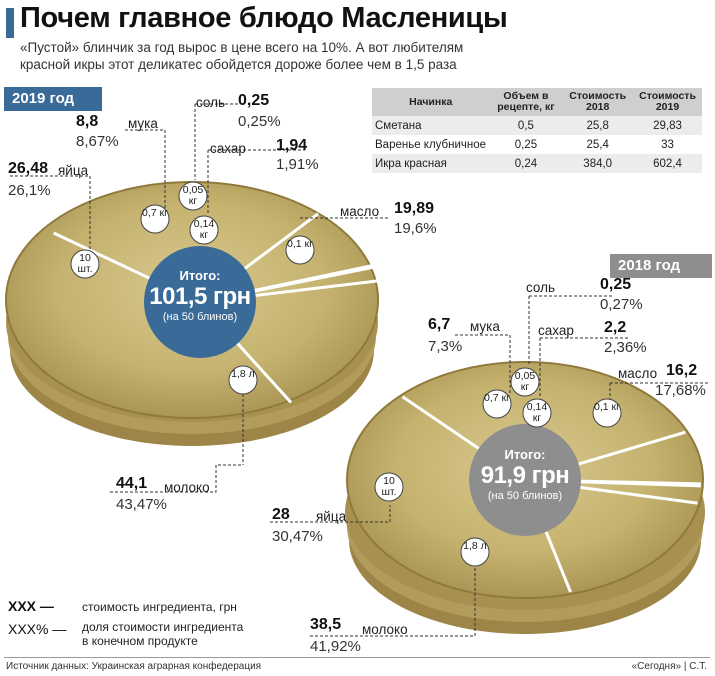 The image size is (715, 676). What do you see at coordinates (497, 398) in the screenshot?
I see `qty-flour-2018: 0,7 кг` at bounding box center [497, 398].